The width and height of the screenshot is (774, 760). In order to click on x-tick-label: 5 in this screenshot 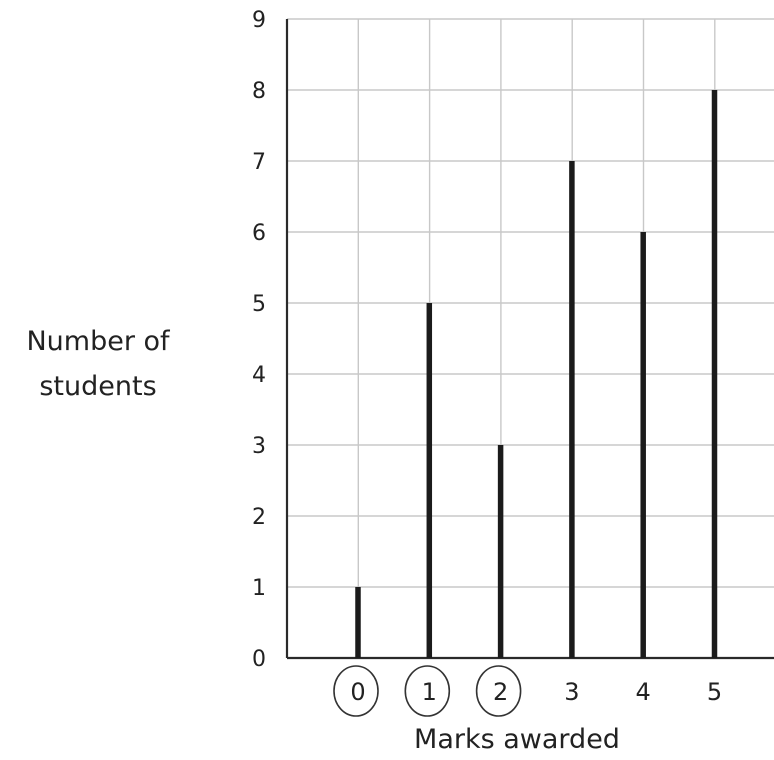, I will do `click(714, 692)`.